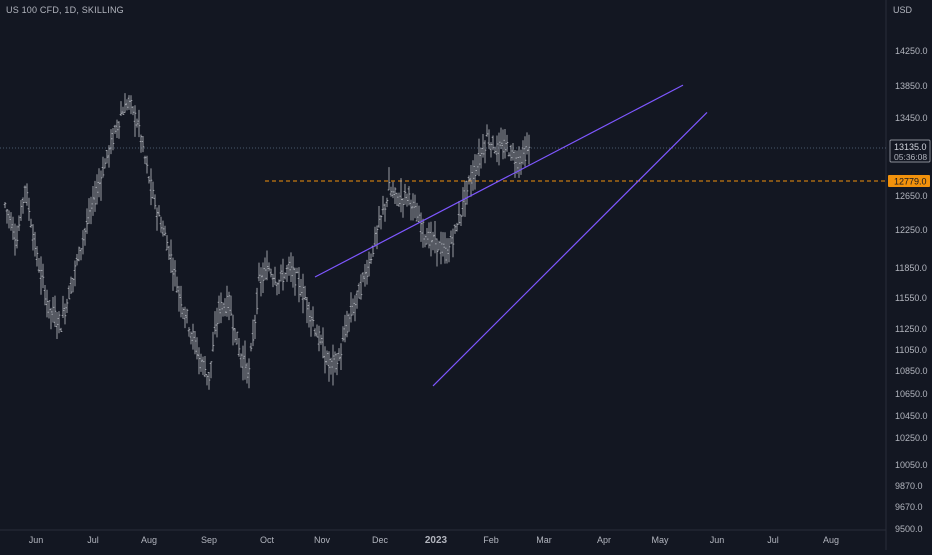  Describe the element at coordinates (209, 540) in the screenshot. I see `x-tick-label: Sep` at that location.